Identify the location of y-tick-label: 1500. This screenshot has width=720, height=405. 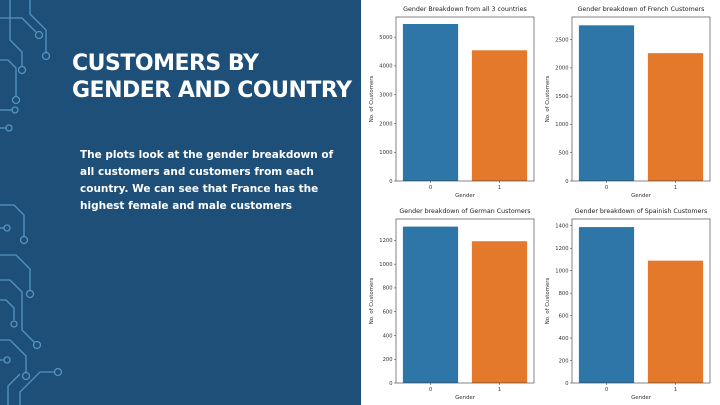
(561, 97).